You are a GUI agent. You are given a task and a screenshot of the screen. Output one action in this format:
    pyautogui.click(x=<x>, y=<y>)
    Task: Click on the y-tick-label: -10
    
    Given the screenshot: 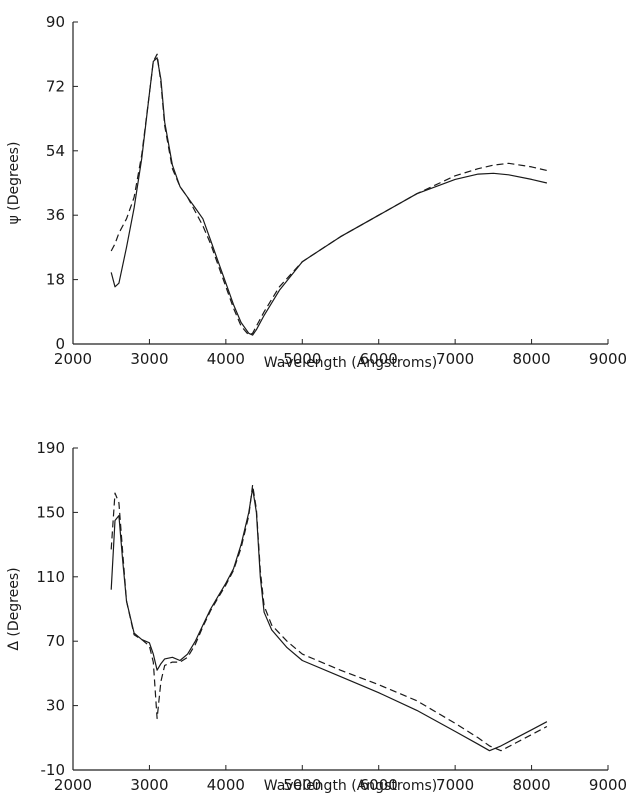 What is the action you would take?
    pyautogui.click(x=53, y=770)
    